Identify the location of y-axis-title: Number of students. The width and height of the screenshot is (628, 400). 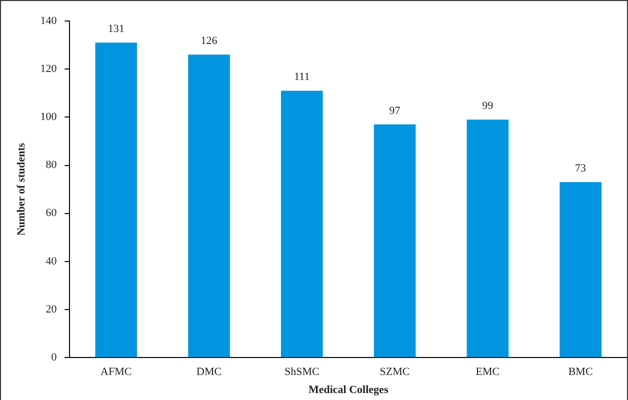
(21, 189).